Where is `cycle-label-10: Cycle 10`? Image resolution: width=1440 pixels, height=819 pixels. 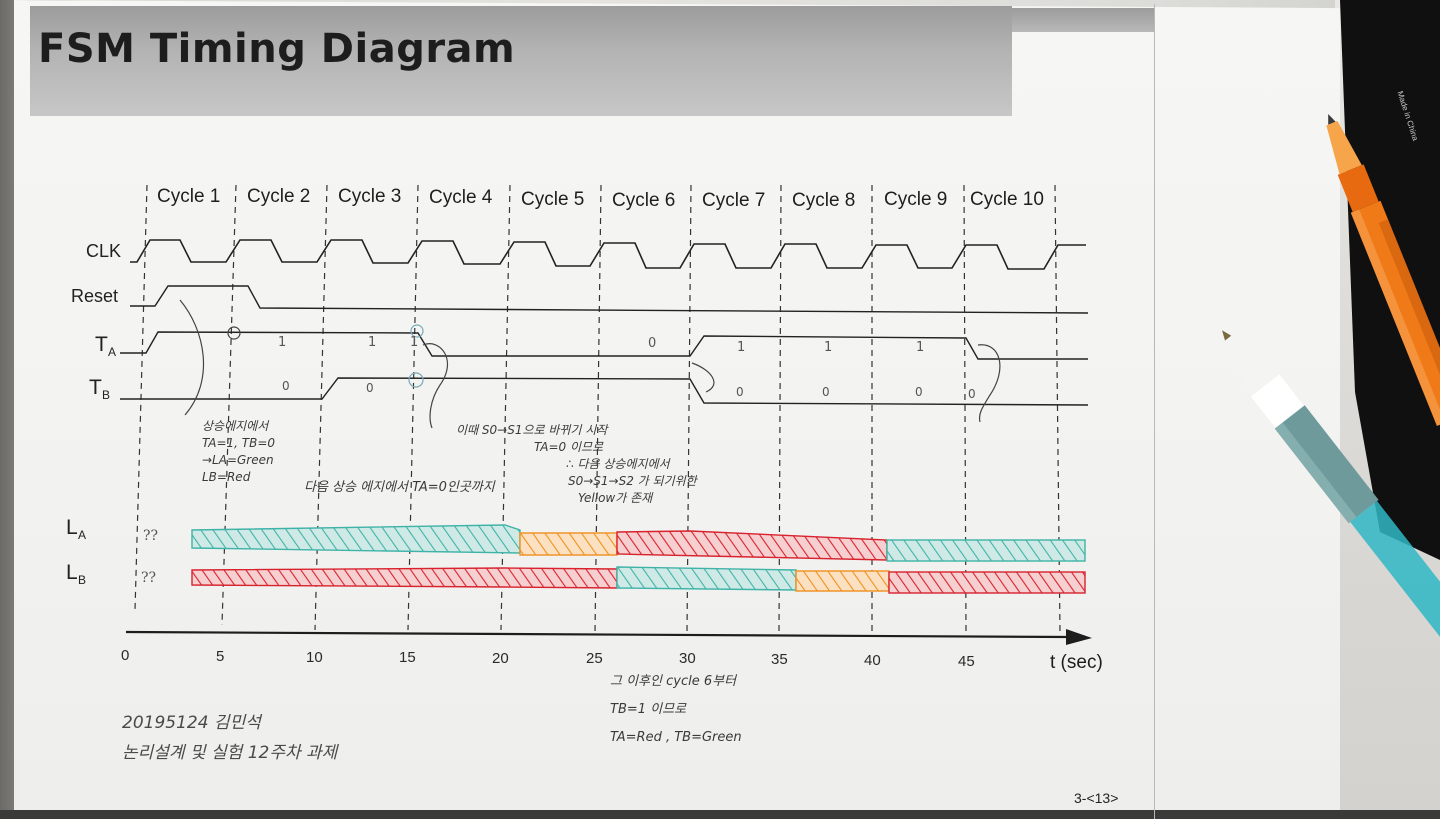
cycle-label-10: Cycle 10 is located at coordinates (1007, 199).